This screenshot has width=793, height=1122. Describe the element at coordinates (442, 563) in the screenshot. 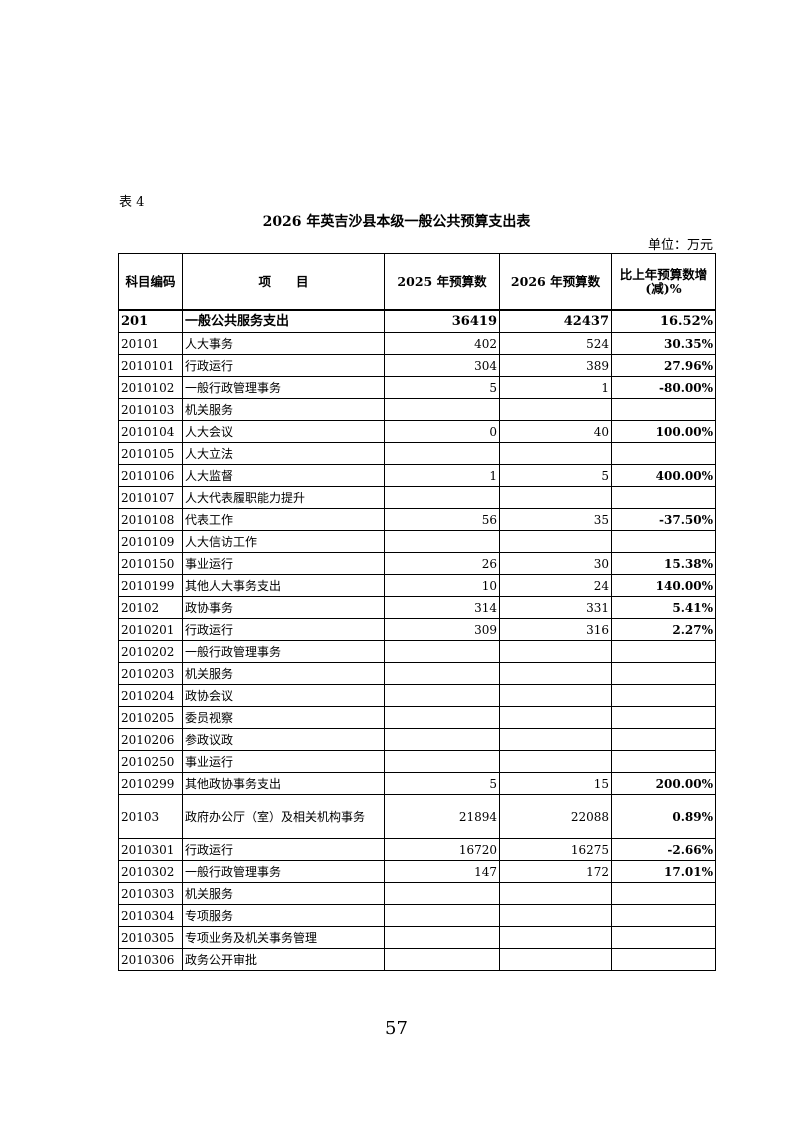

I see `cell-2025: 26` at that location.